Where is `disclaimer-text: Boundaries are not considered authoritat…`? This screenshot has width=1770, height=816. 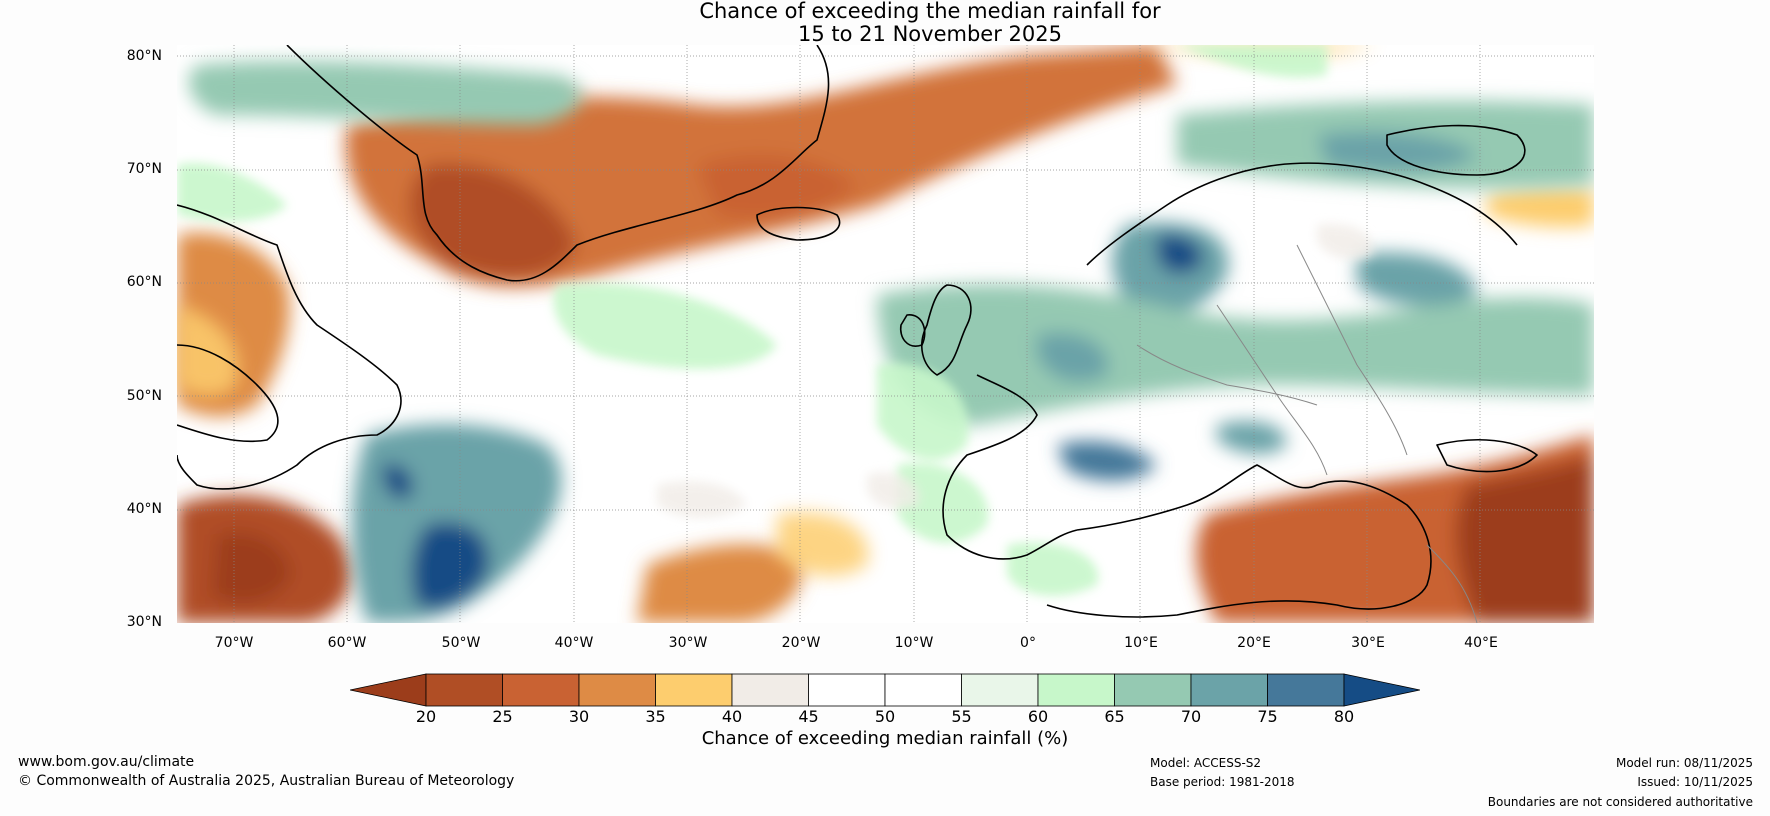
disclaimer-text: Boundaries are not considered authoritat… is located at coordinates (1620, 802).